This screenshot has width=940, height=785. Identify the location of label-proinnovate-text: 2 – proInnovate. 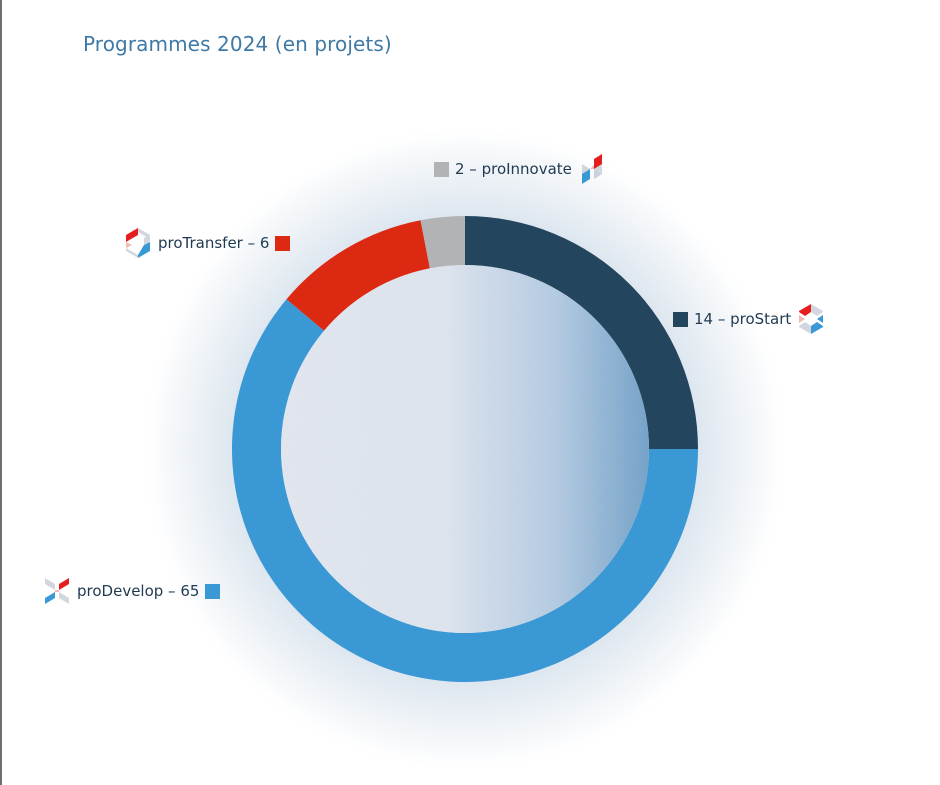
(513, 169).